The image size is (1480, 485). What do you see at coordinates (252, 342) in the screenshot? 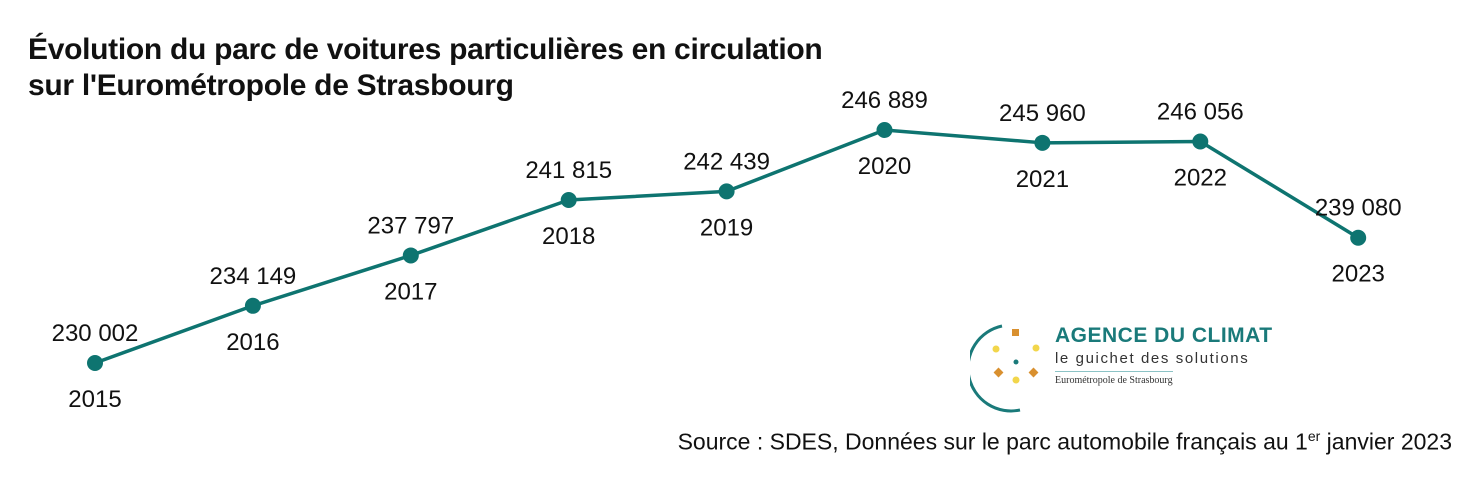
I see `x-tick-label-2016: 2016` at bounding box center [252, 342].